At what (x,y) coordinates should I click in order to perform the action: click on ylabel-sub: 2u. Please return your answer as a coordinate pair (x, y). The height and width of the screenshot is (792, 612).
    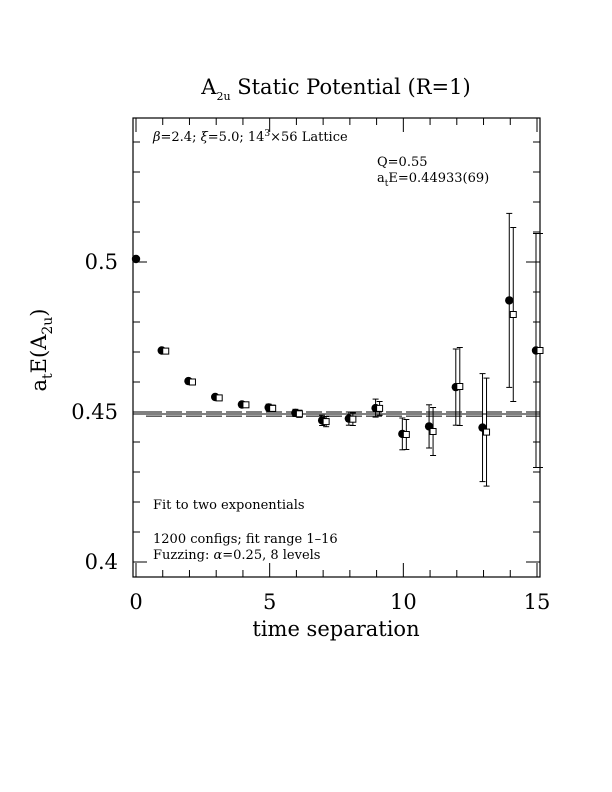
    Looking at the image, I should click on (48, 326).